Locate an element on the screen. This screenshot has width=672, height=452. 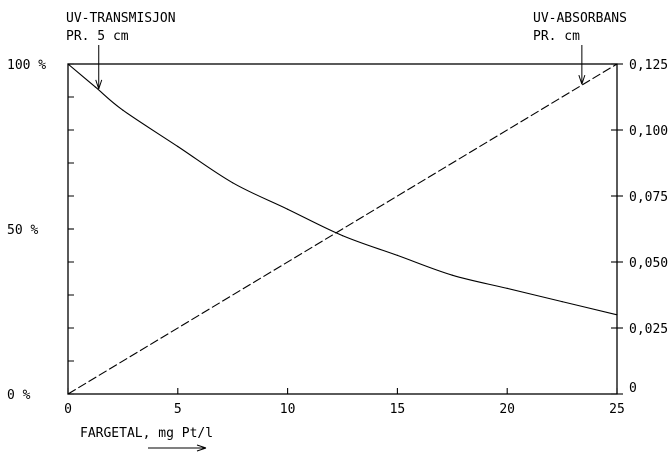
y-right-tick-label: 0,050 is located at coordinates (648, 263).